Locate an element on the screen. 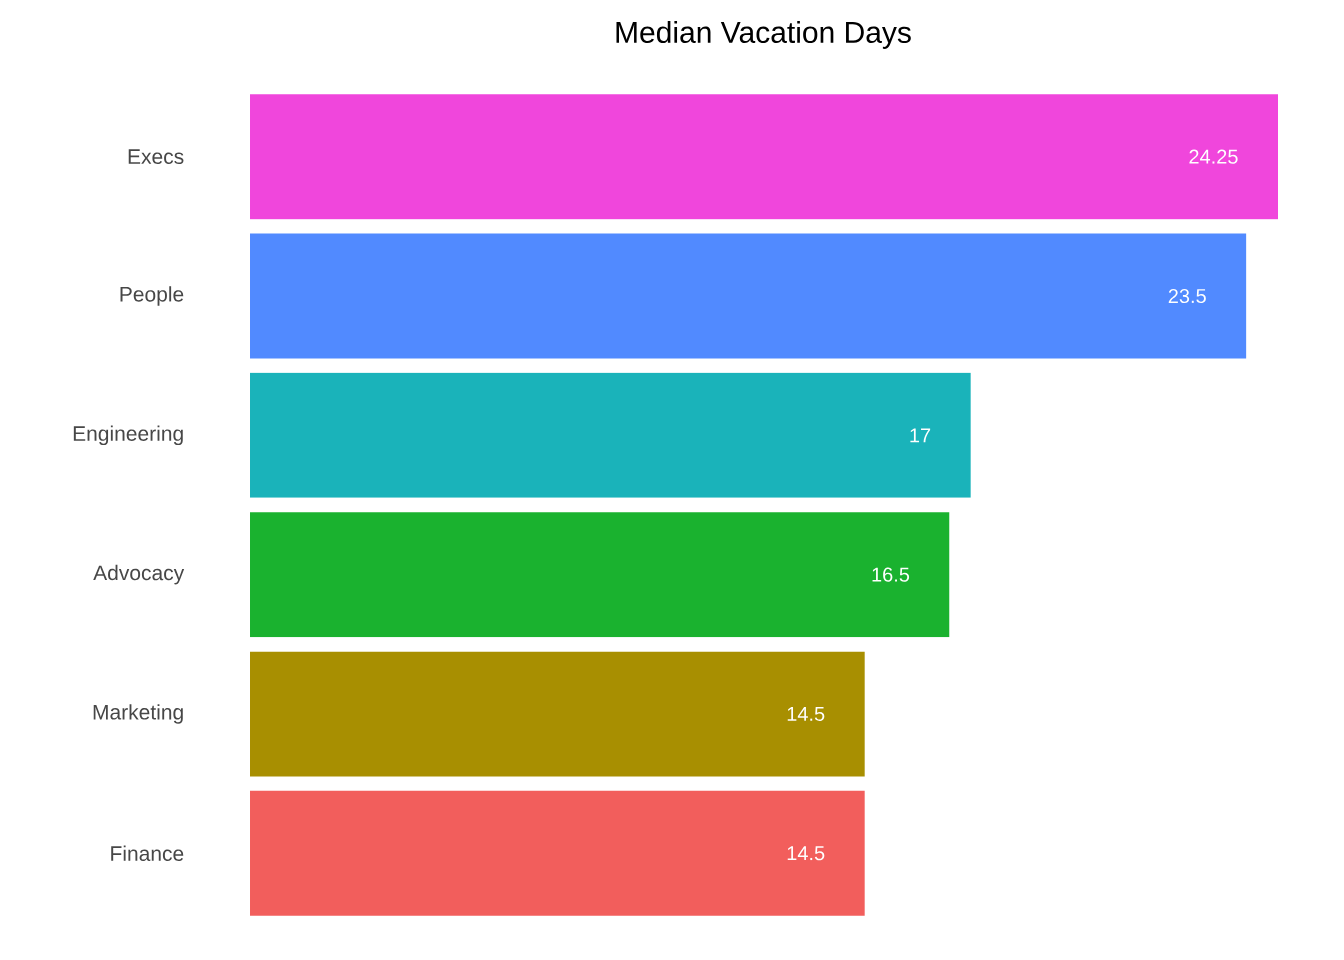 This screenshot has width=1344, height=960. y-tick-label: Engineering is located at coordinates (128, 435).